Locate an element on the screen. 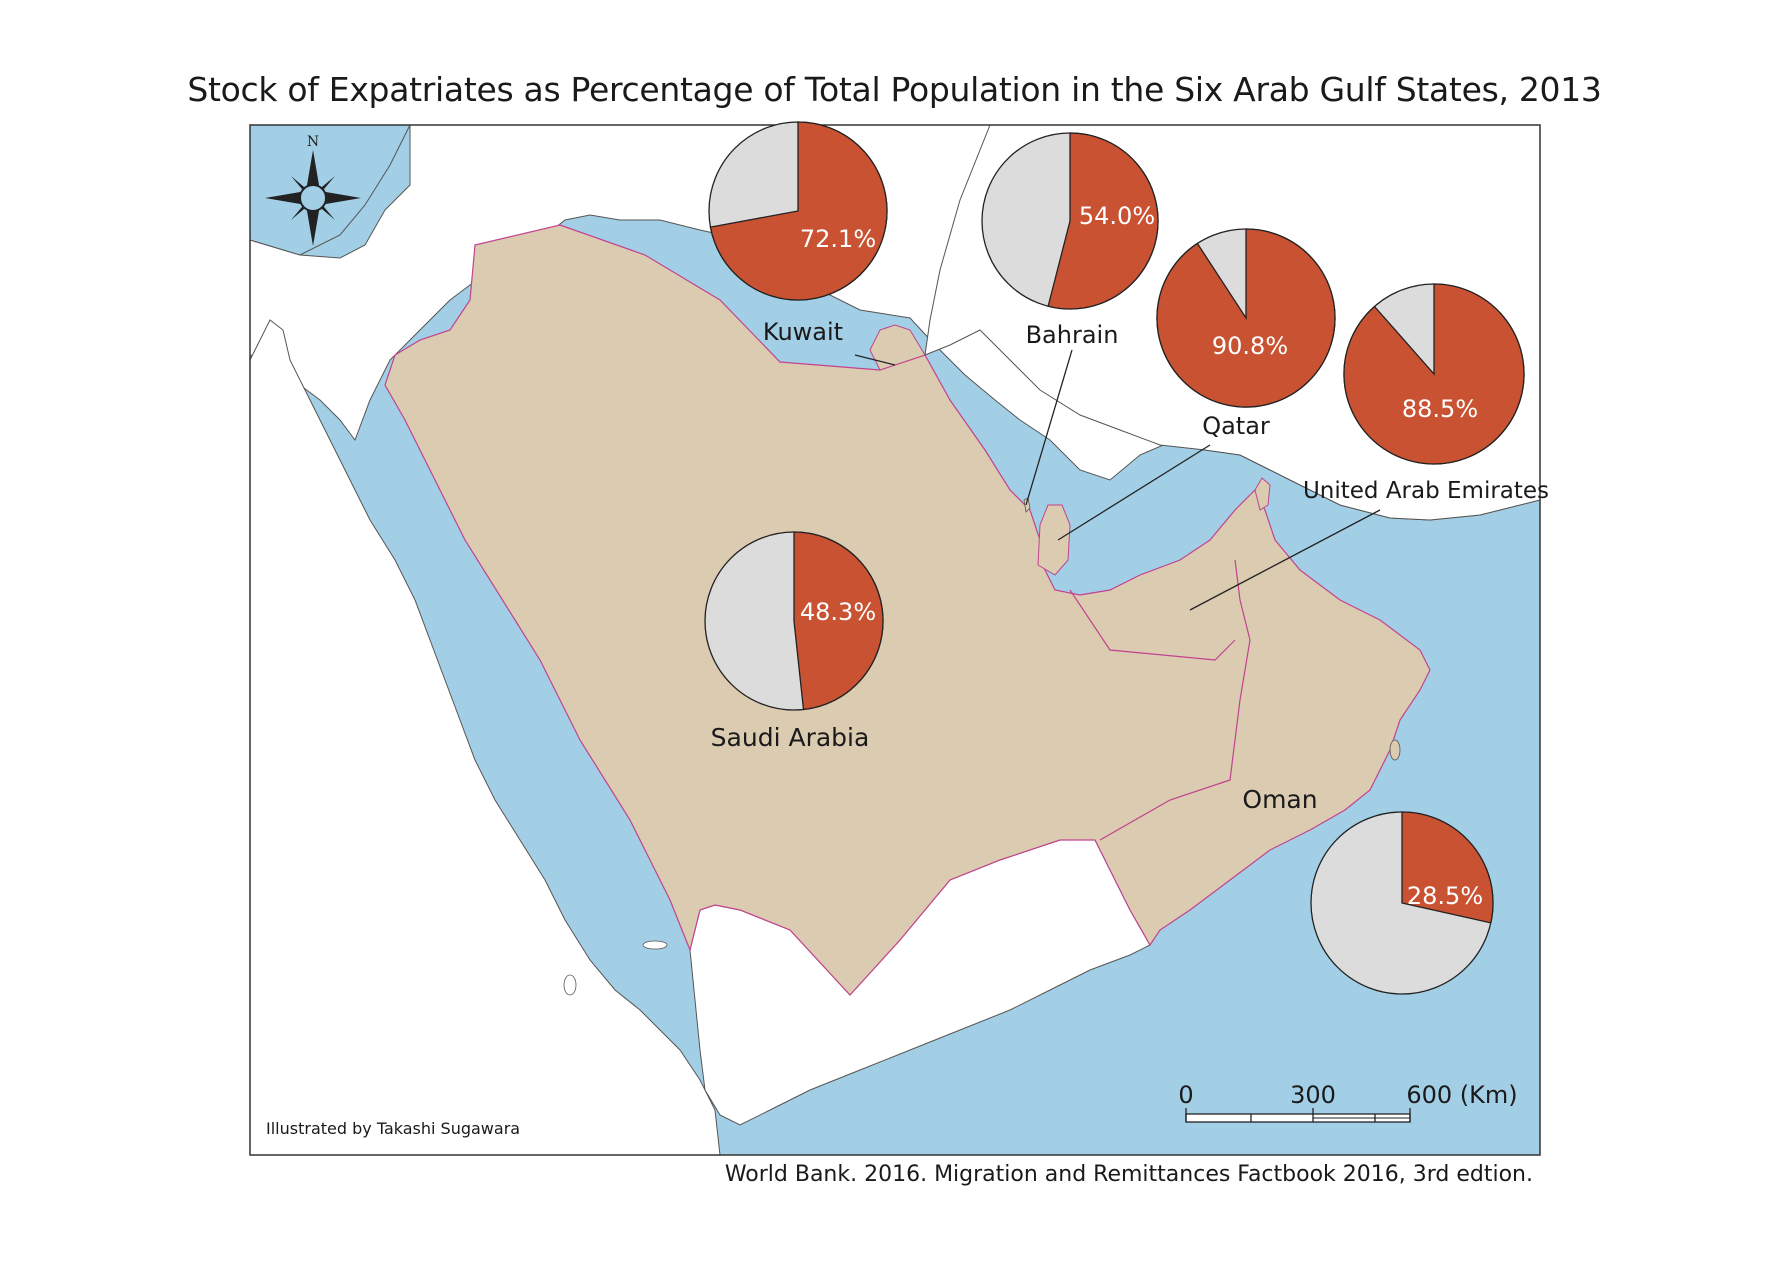 The image size is (1789, 1275). label-uae: United Arab Emirates is located at coordinates (1426, 491).